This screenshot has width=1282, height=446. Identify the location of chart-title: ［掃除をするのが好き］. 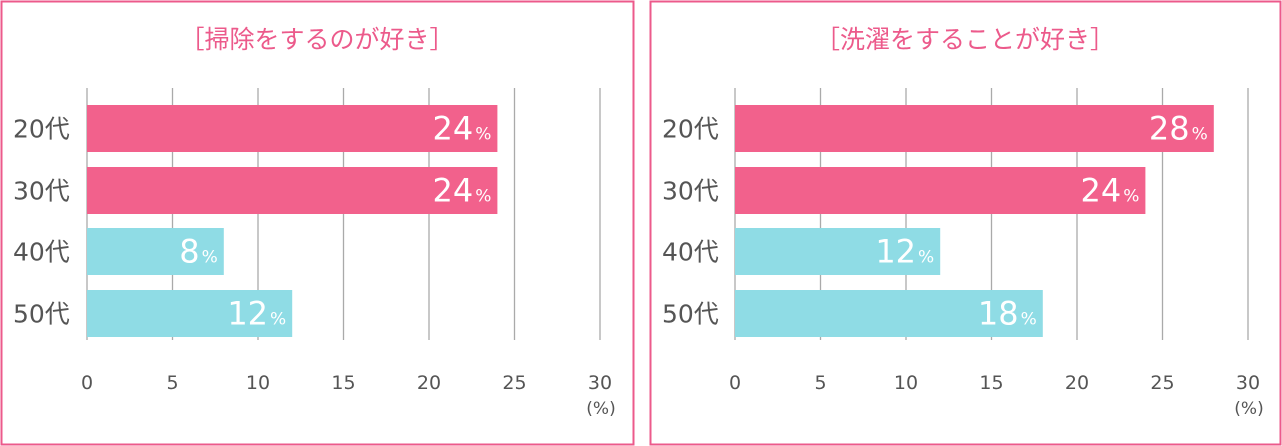
(316, 39).